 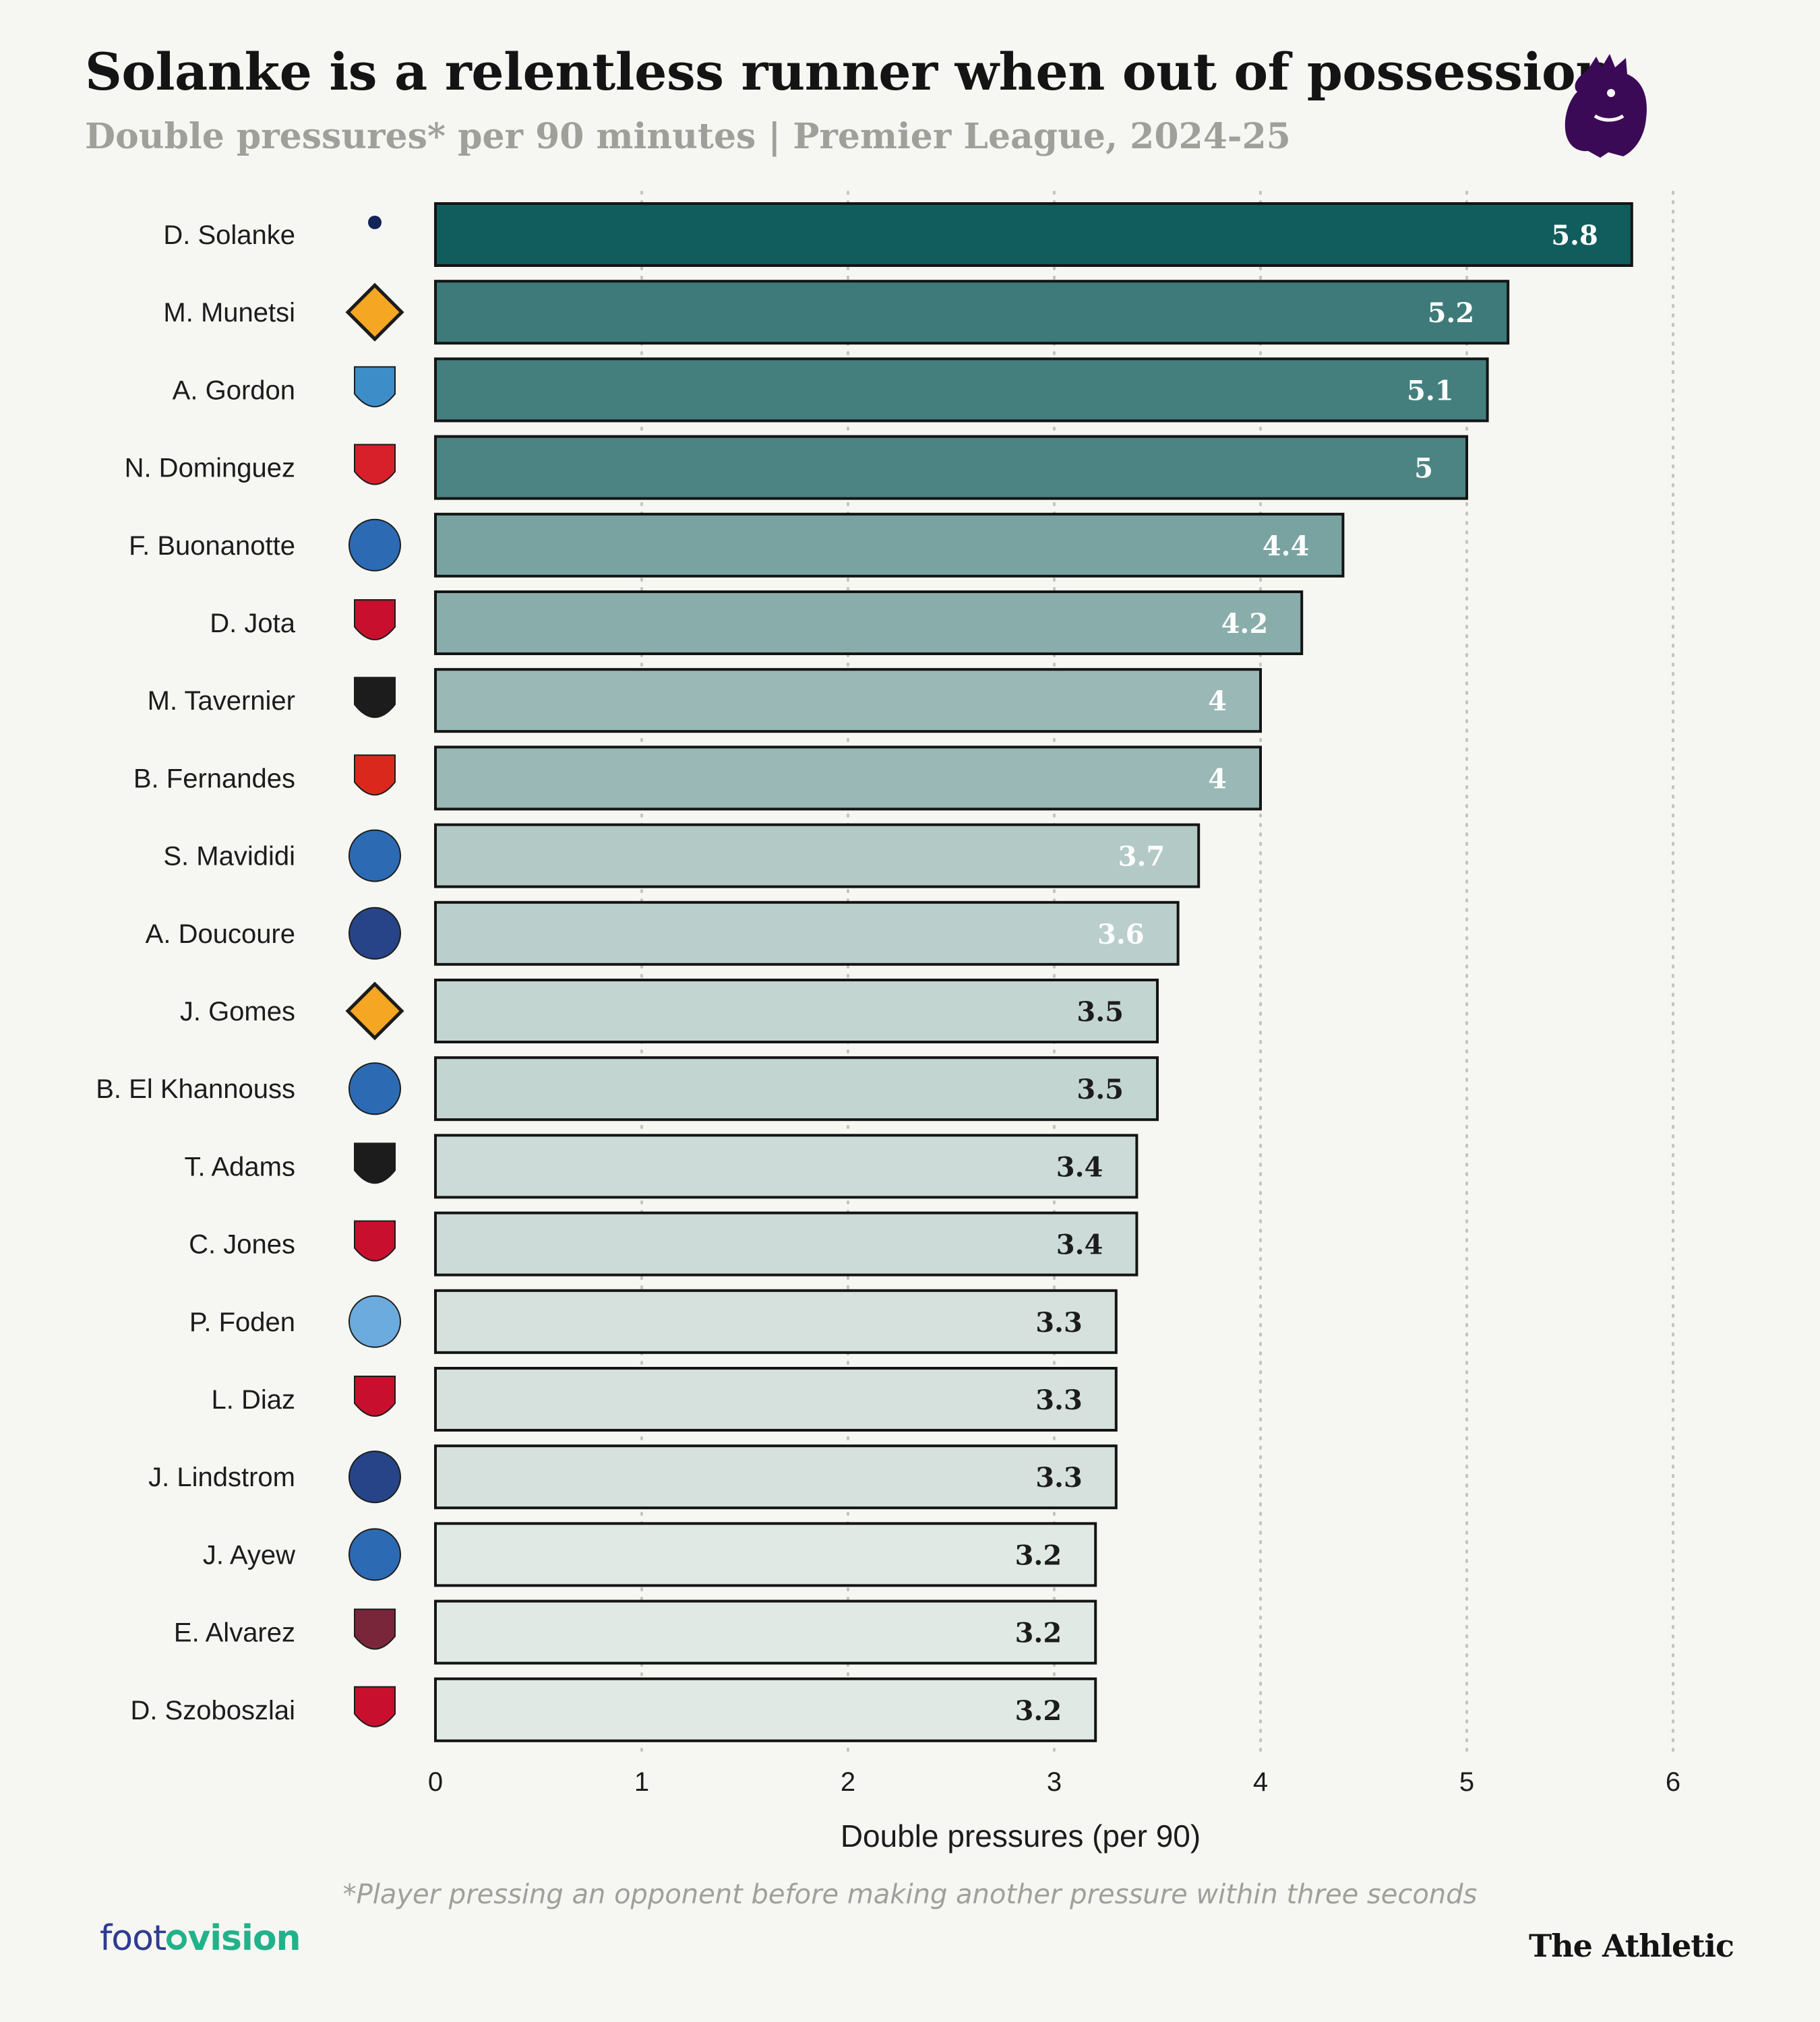 What do you see at coordinates (1423, 469) in the screenshot?
I see `value-label: 5` at bounding box center [1423, 469].